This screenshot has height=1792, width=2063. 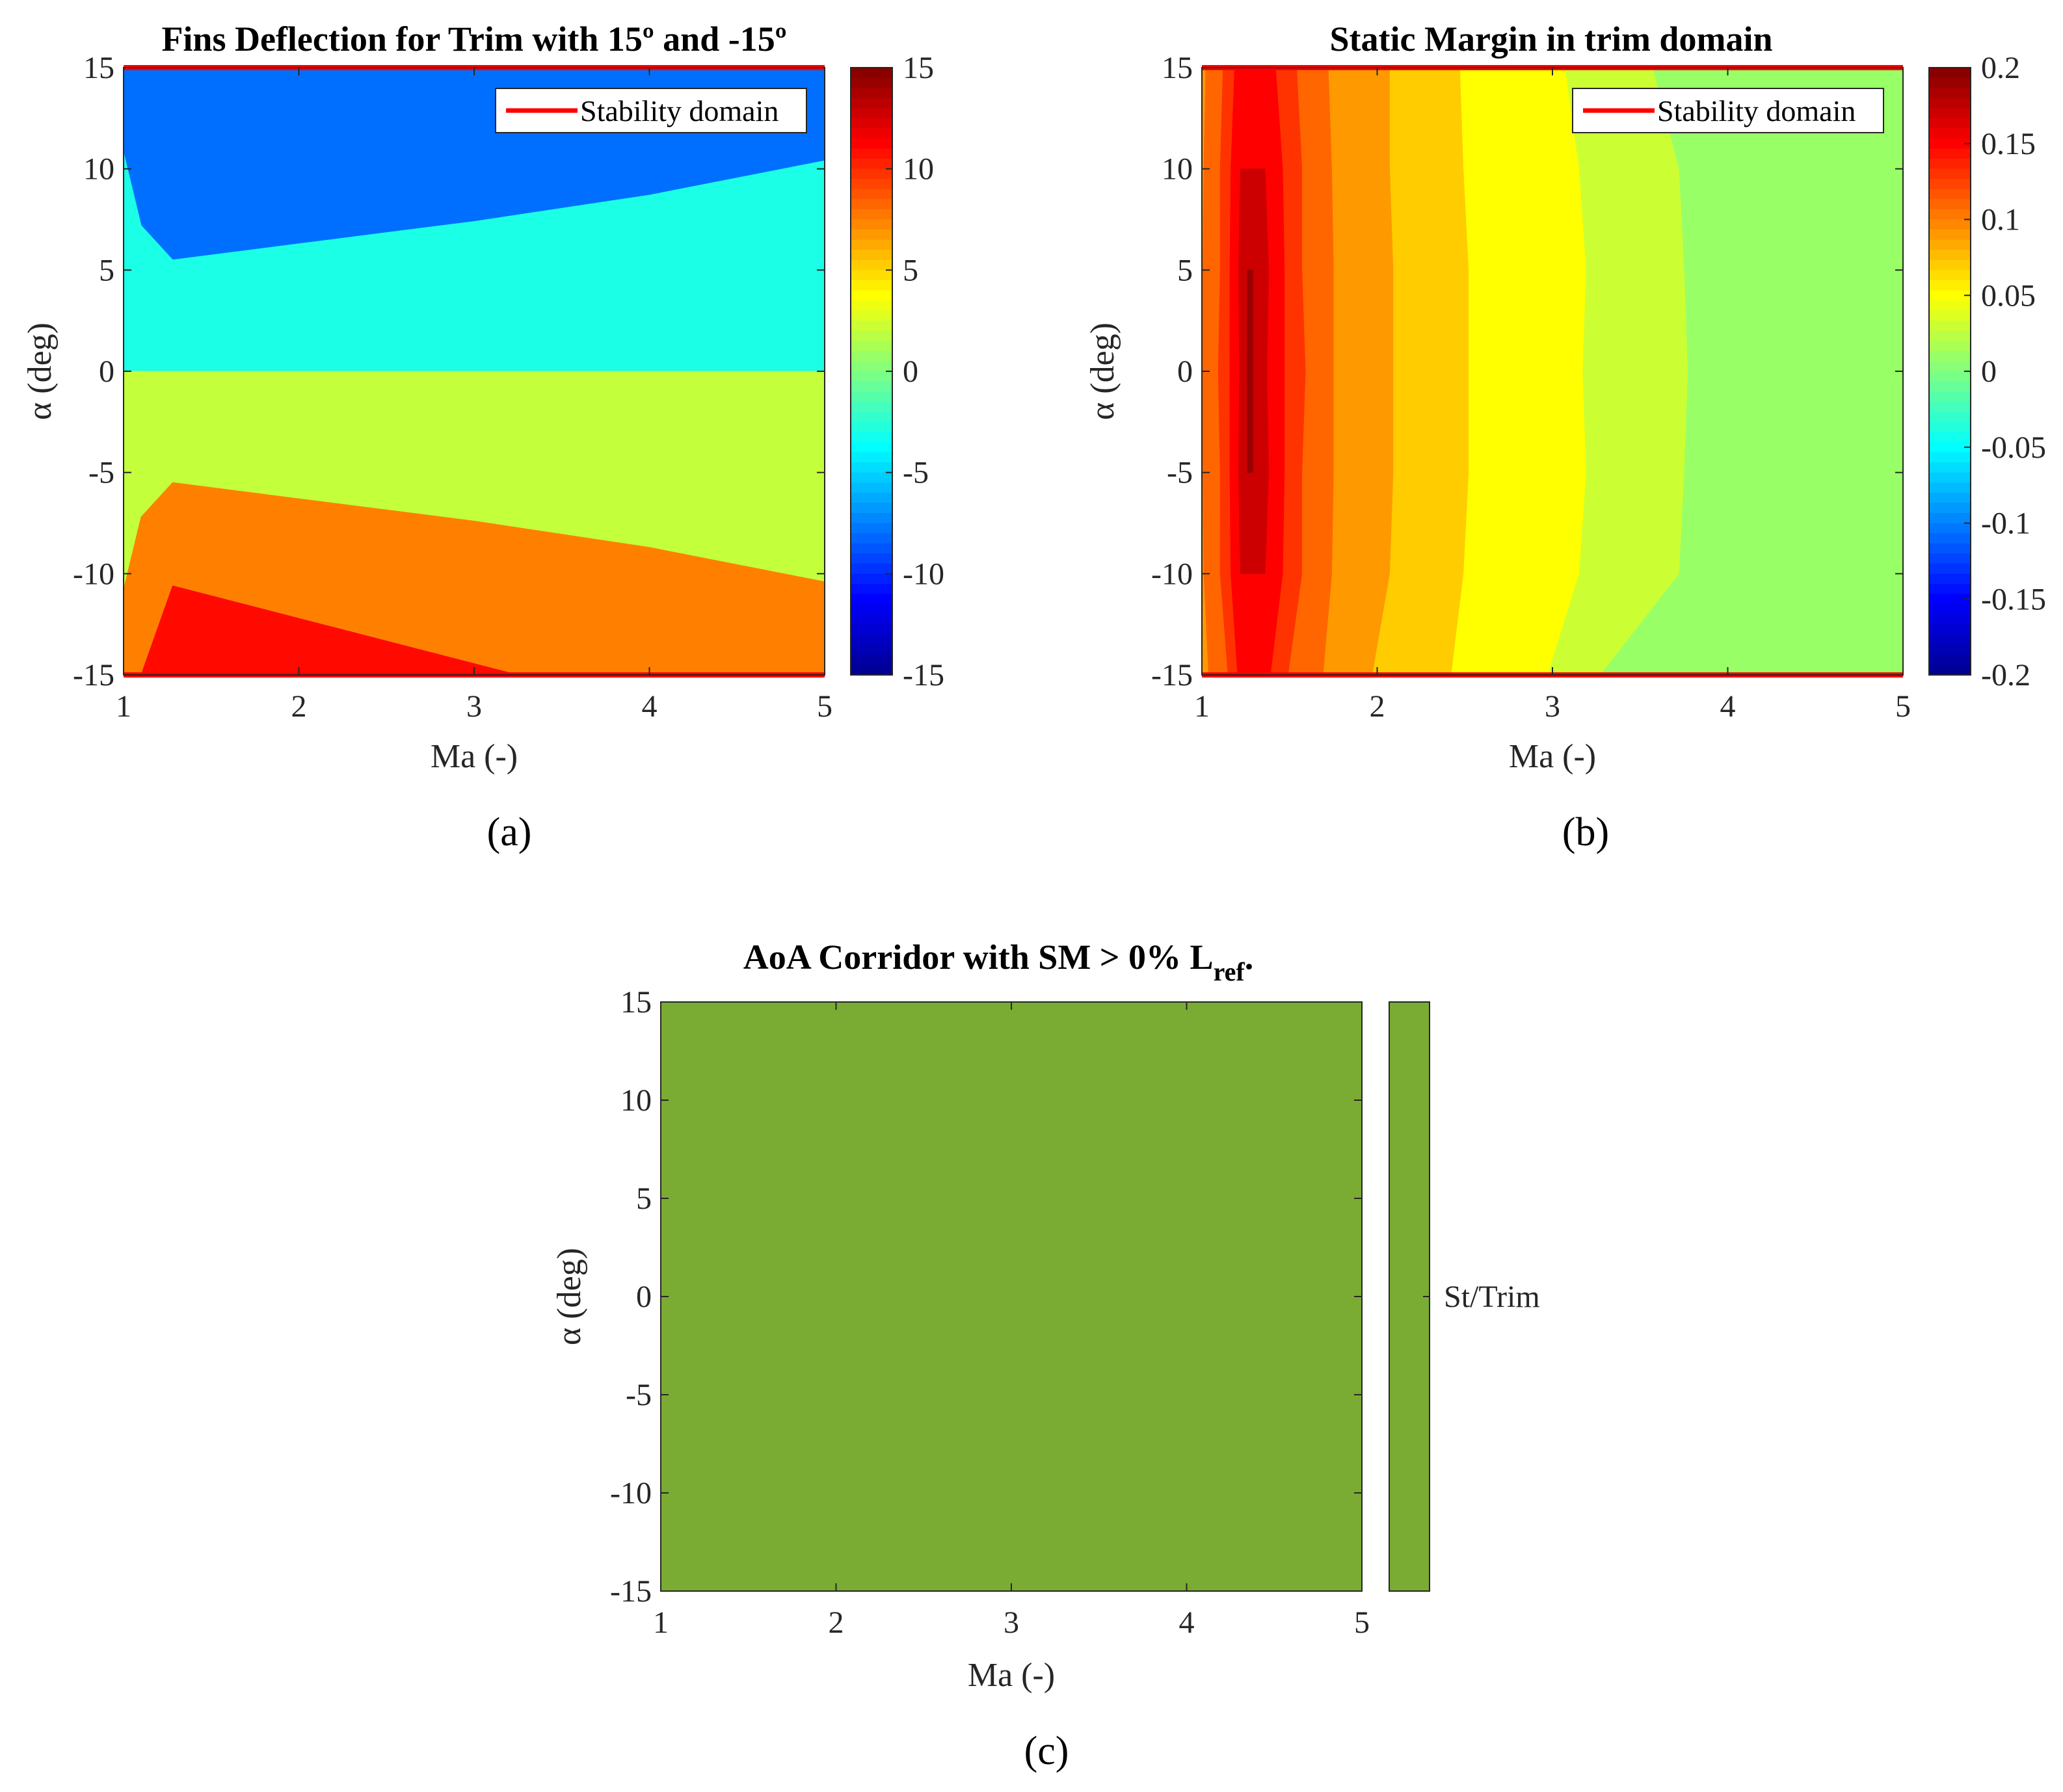 I want to click on panel-a-ytick-label: 0, so click(x=106, y=372).